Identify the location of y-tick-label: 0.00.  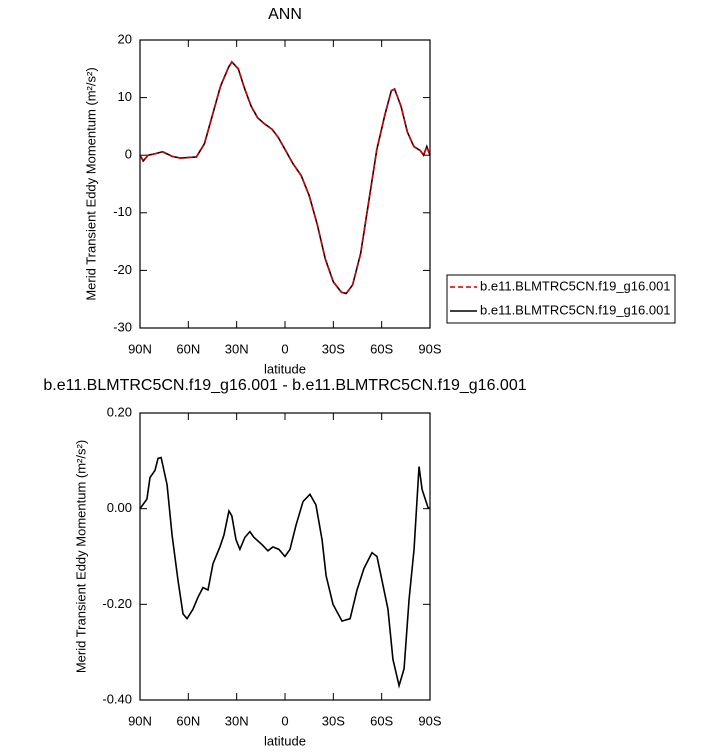
(119, 507).